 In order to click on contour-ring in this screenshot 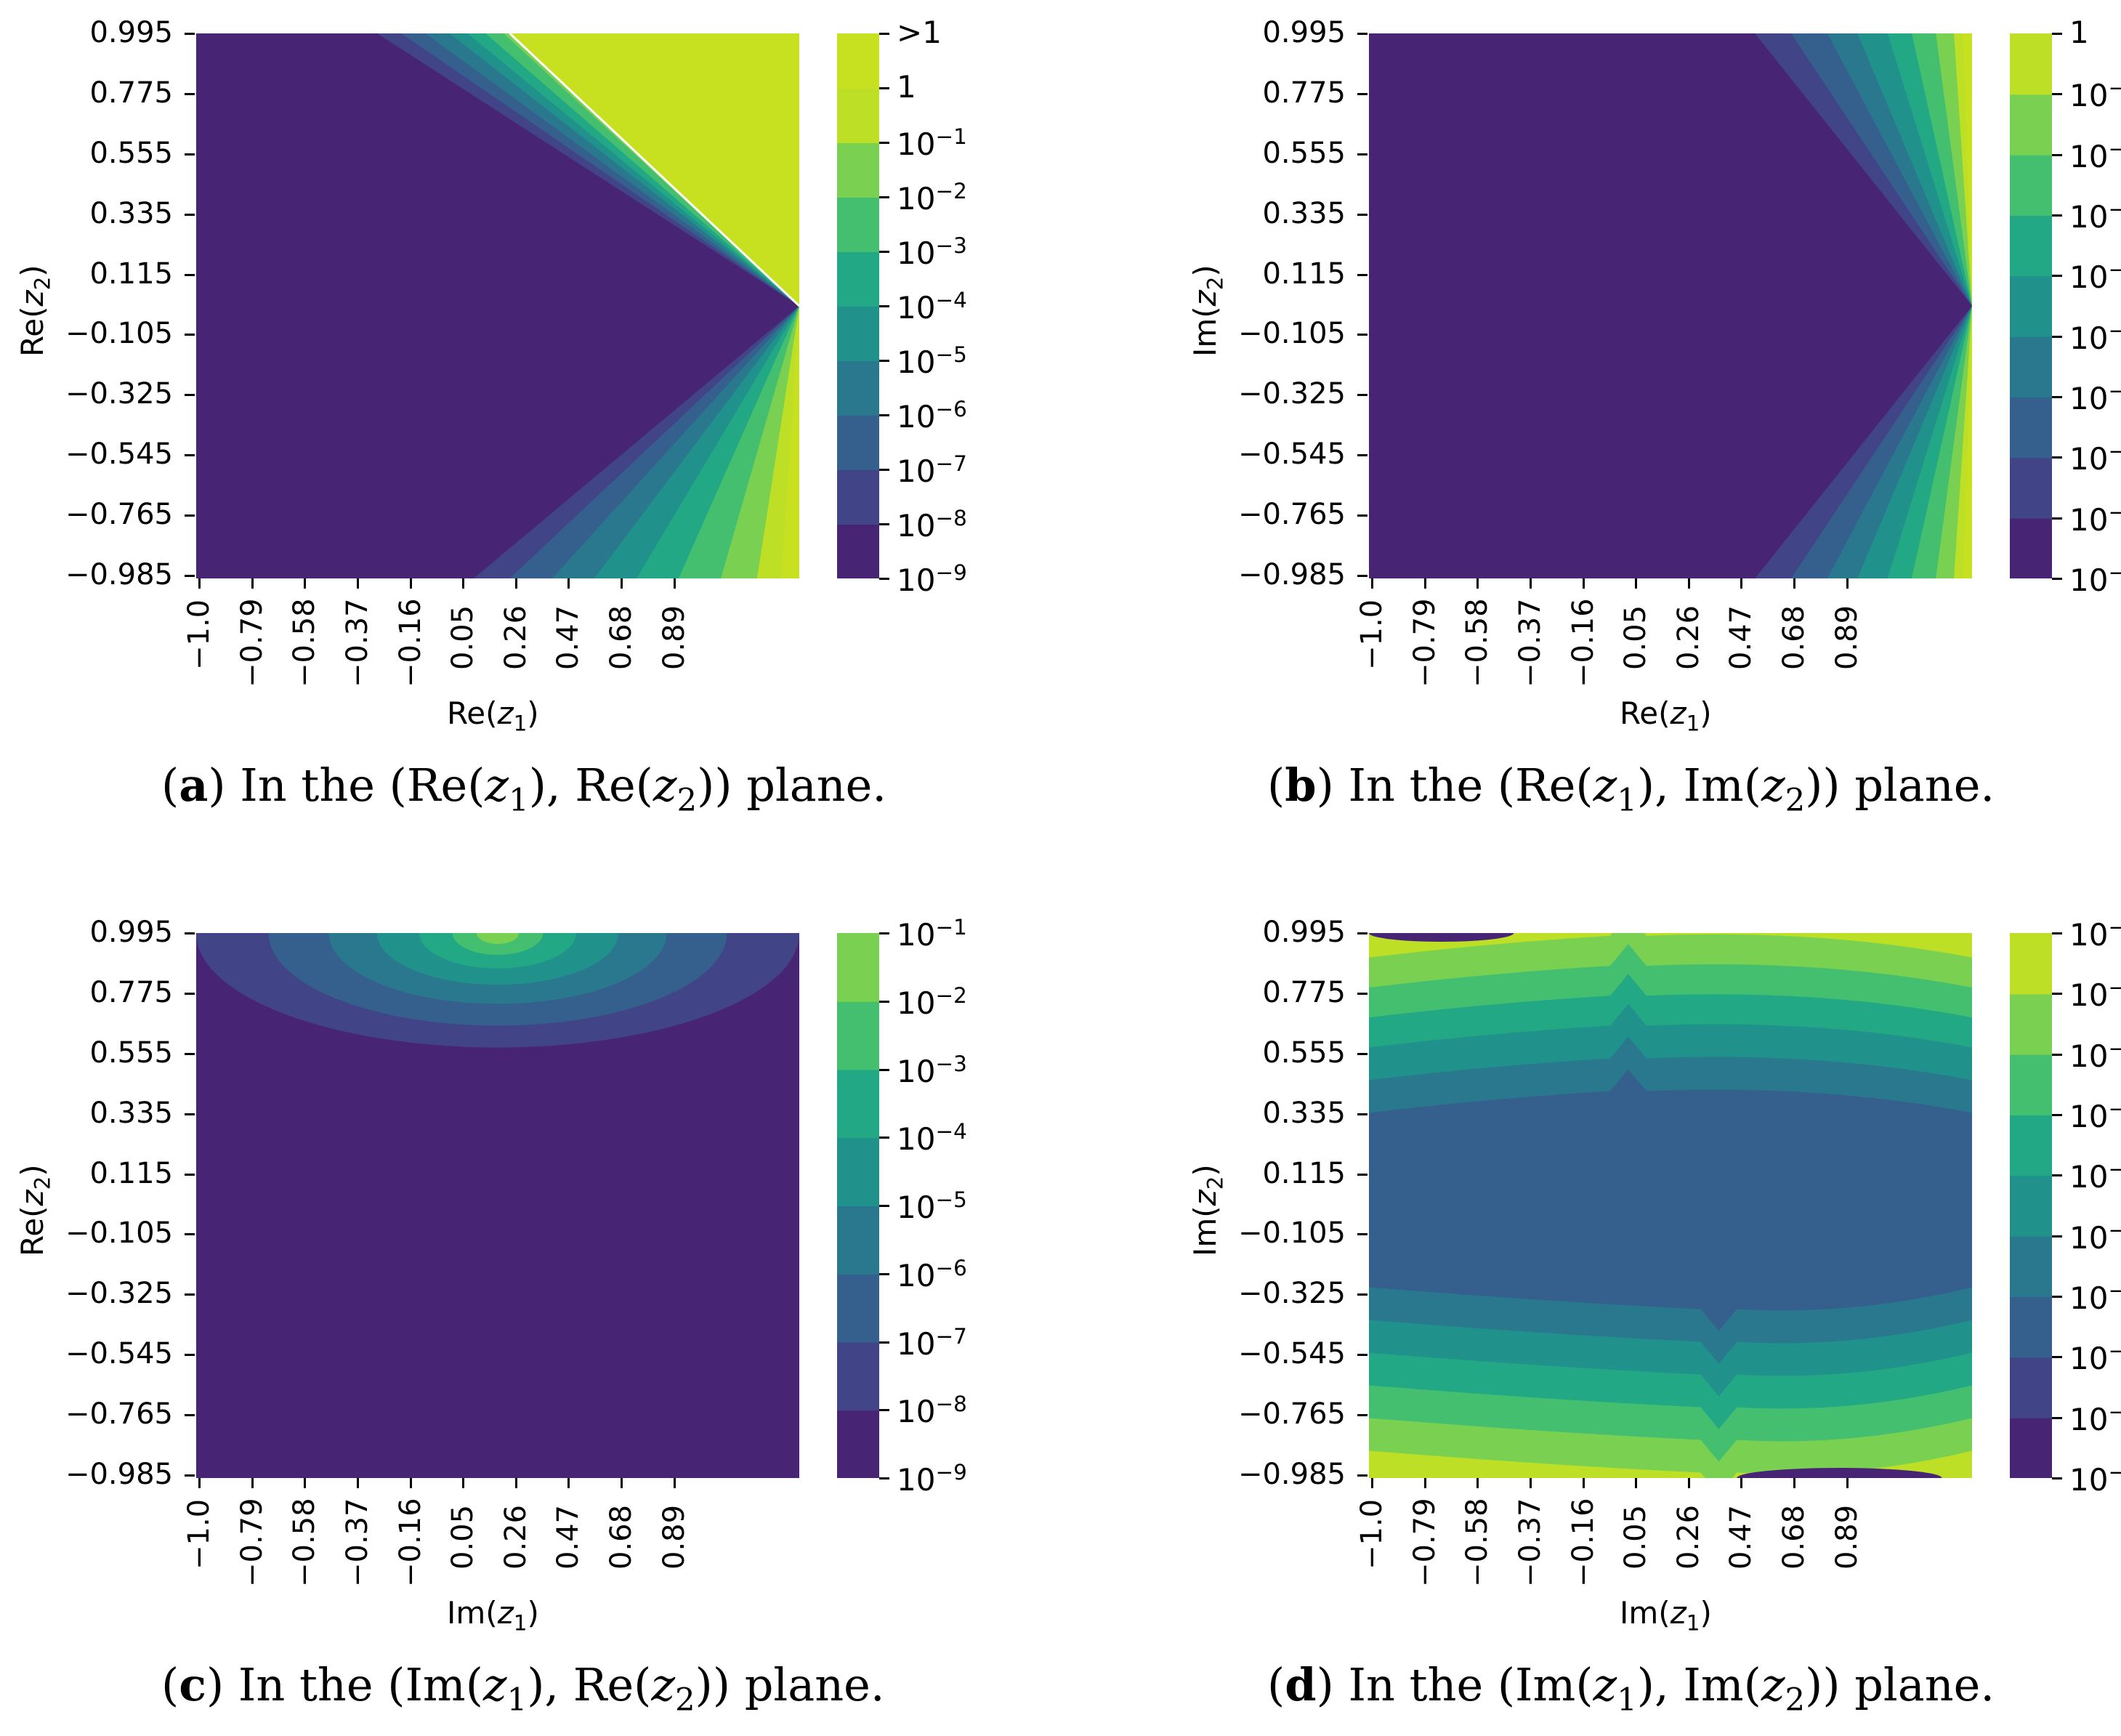, I will do `click(497, 959)`.